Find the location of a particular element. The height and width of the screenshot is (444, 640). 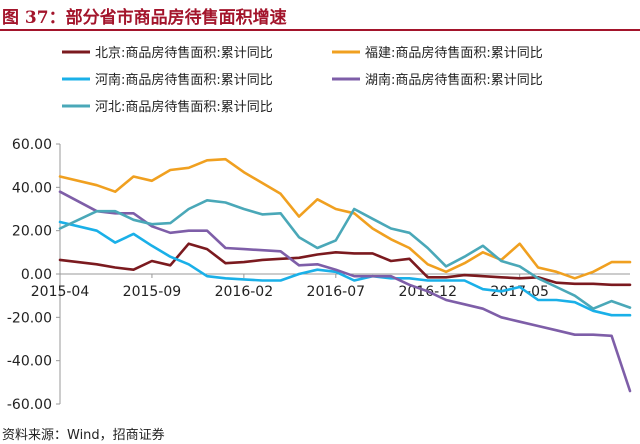

figure-title: 图 37：部分省市商品房待售面积增速 is located at coordinates (144, 18).